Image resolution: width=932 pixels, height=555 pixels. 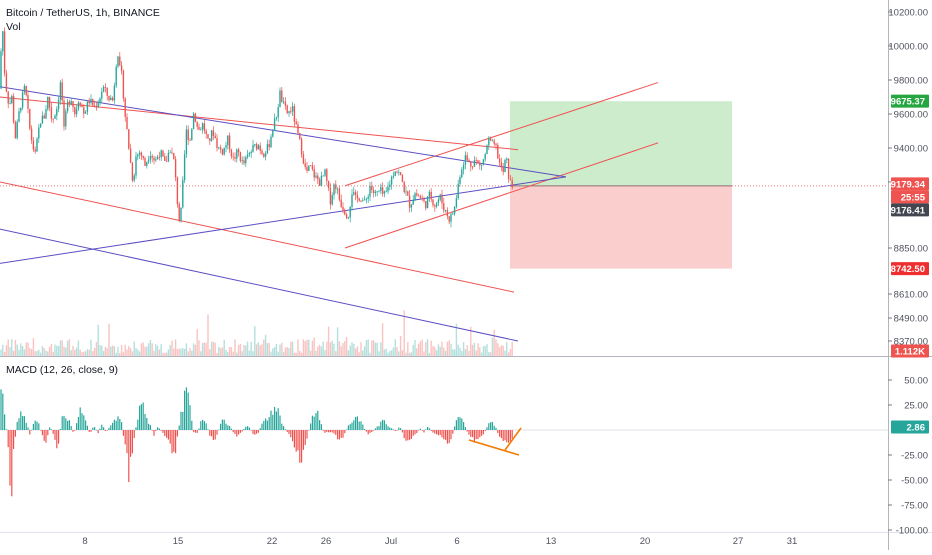 What do you see at coordinates (621, 143) in the screenshot?
I see `target-zone` at bounding box center [621, 143].